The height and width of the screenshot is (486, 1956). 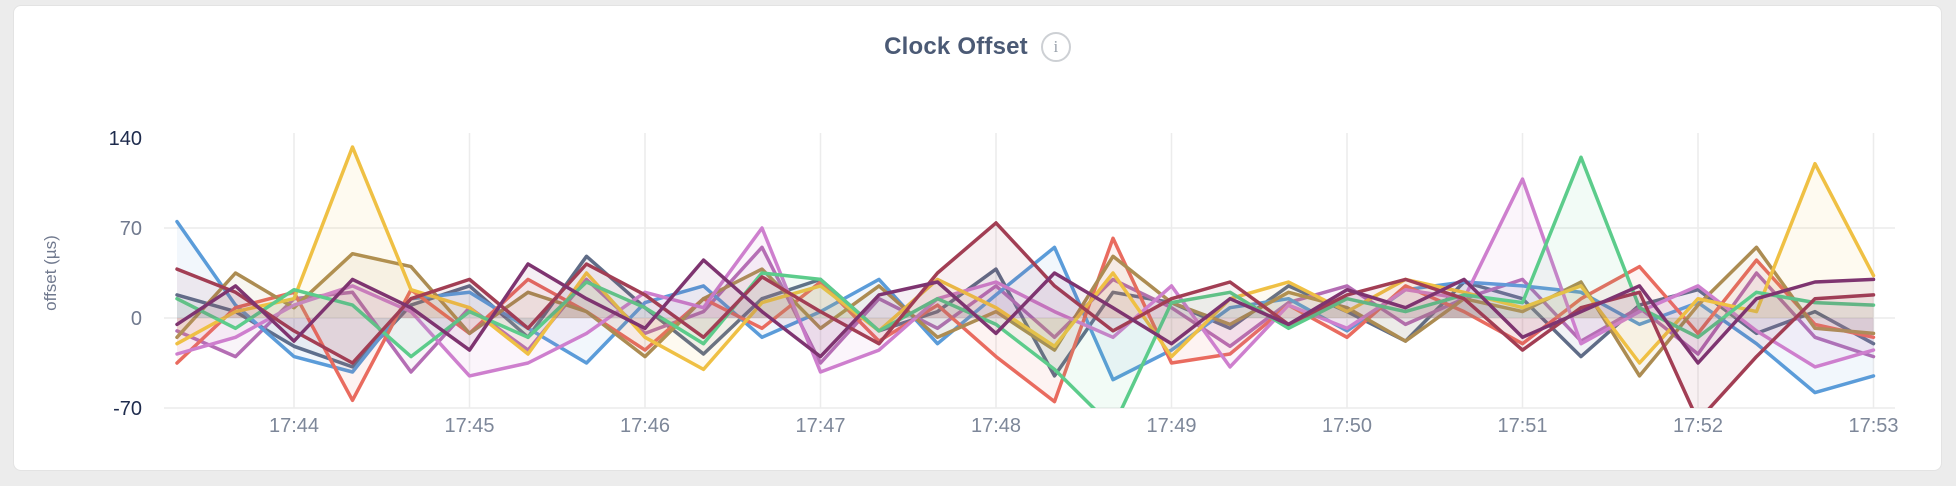 What do you see at coordinates (1873, 426) in the screenshot?
I see `x-tick-label: 17:53` at bounding box center [1873, 426].